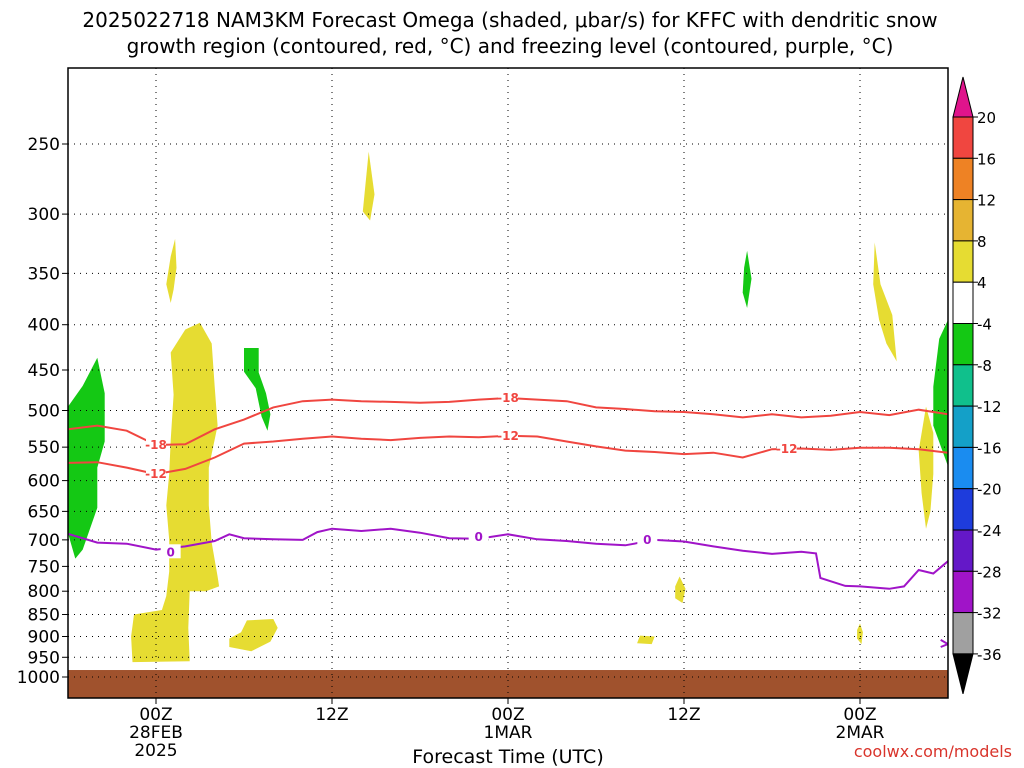 The height and width of the screenshot is (768, 1024). I want to click on contour-label-1-1: -12, so click(508, 436).